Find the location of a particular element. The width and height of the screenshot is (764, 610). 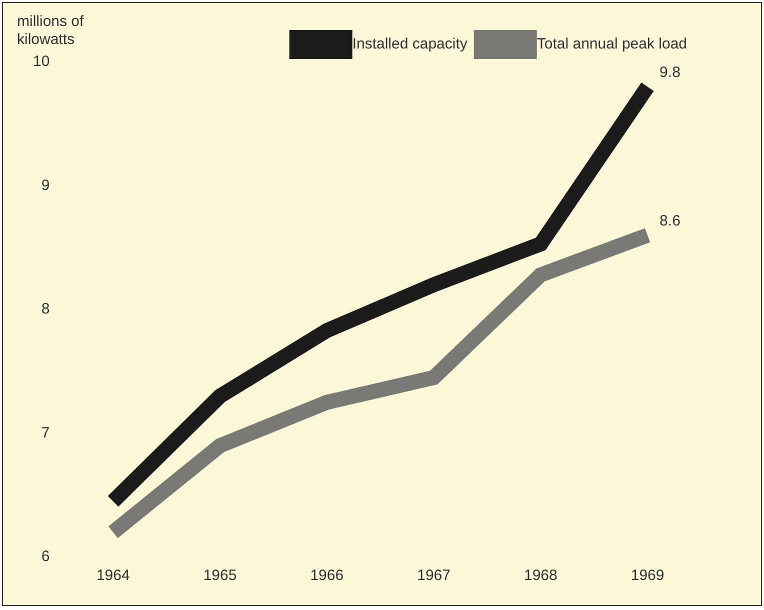

x-tick-label: 1967 is located at coordinates (433, 575).